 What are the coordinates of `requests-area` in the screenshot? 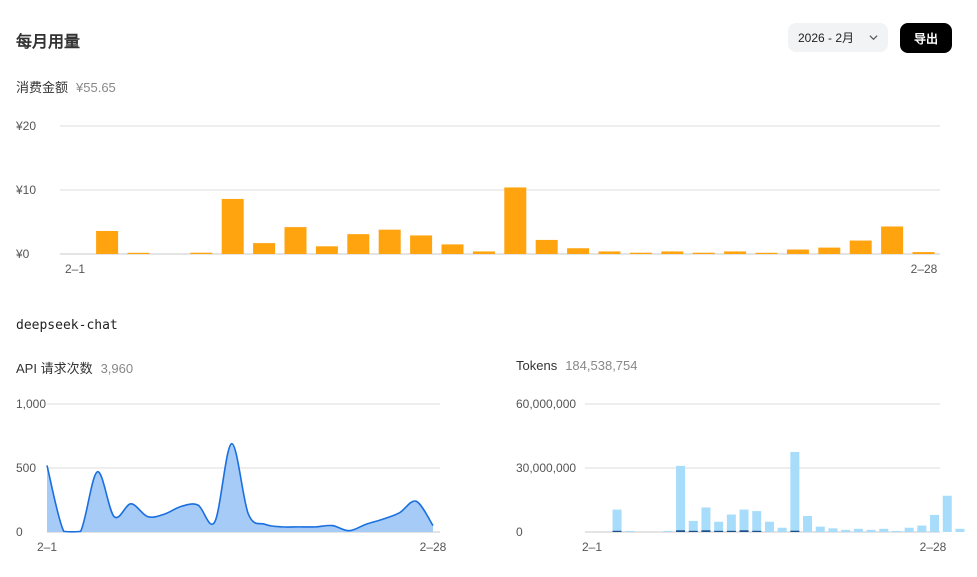 It's located at (240, 487).